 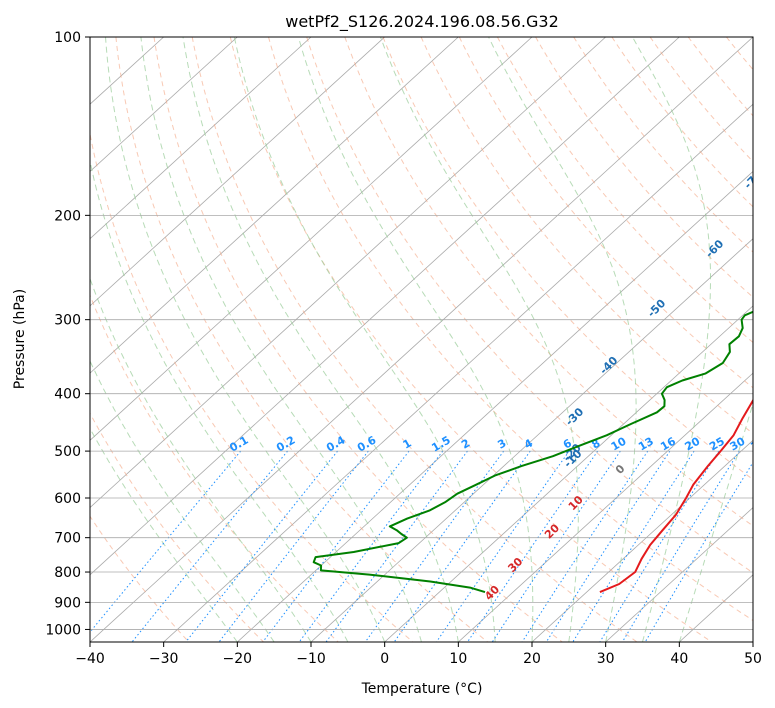 I want to click on dry-adiabat-label: 10, so click(x=576, y=503).